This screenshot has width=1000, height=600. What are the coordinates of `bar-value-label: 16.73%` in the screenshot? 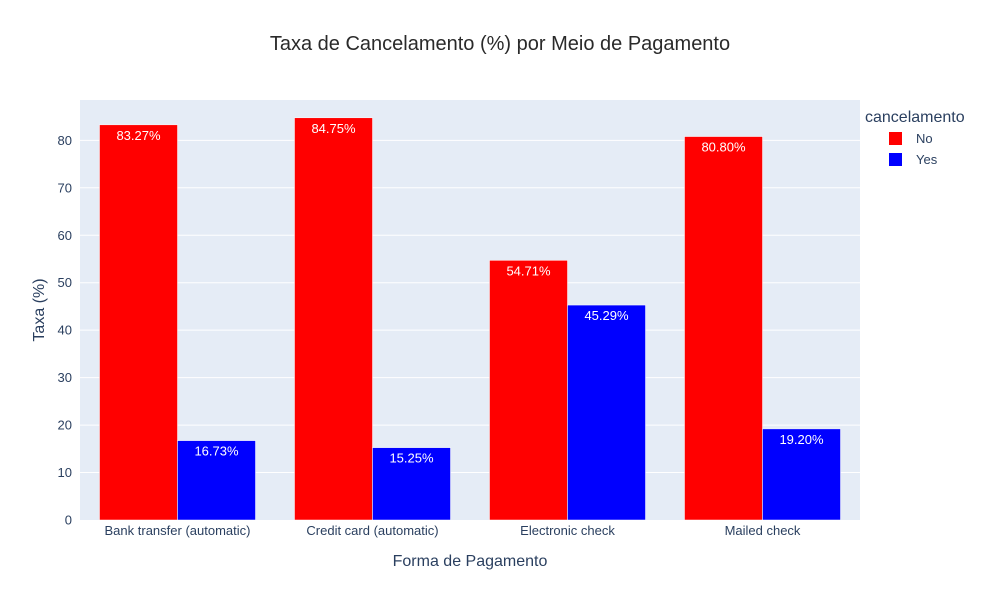 It's located at (216, 451).